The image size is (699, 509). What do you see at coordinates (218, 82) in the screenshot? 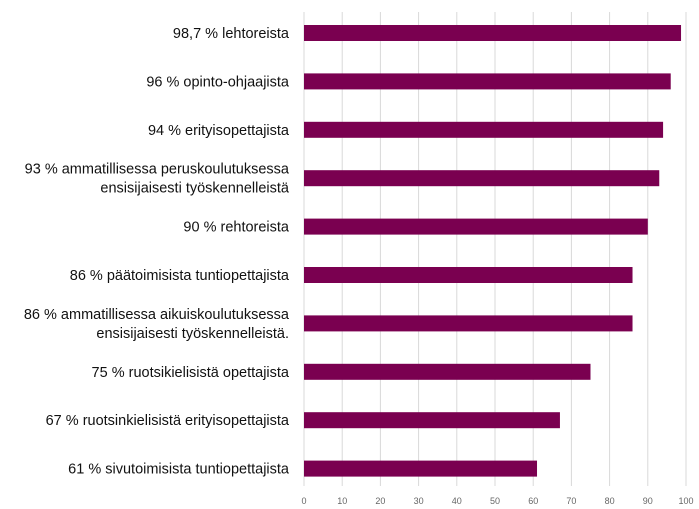
I see `category-label: 96 % opinto-ohjaajista` at bounding box center [218, 82].